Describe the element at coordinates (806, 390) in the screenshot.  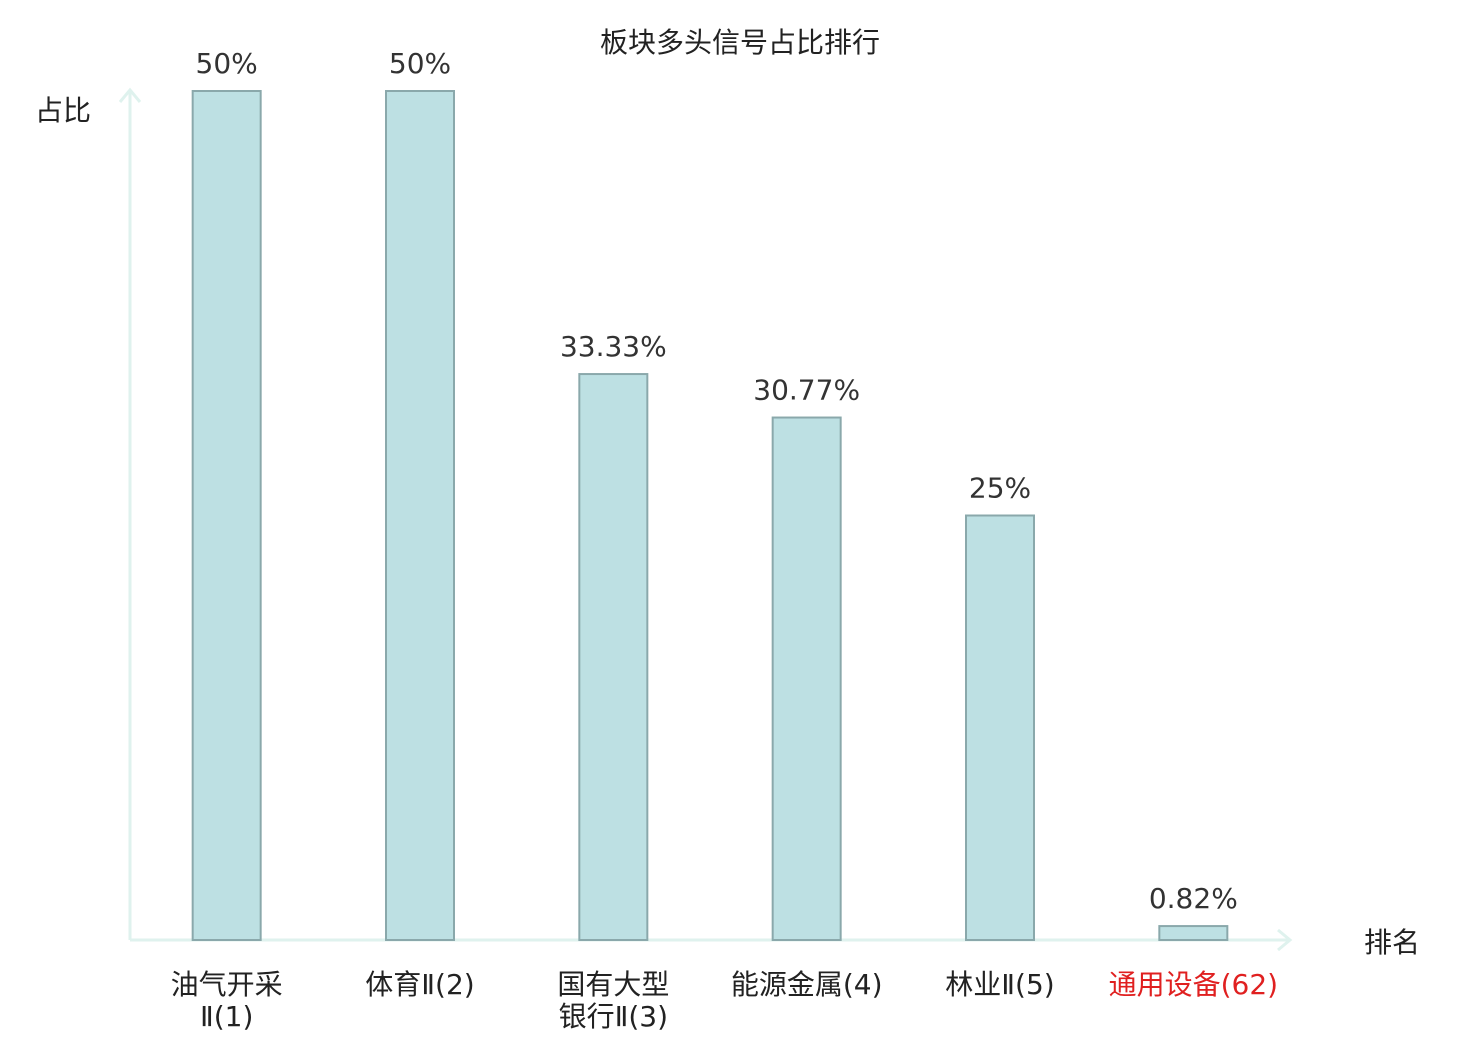
I see `value-label: 30.77%` at that location.